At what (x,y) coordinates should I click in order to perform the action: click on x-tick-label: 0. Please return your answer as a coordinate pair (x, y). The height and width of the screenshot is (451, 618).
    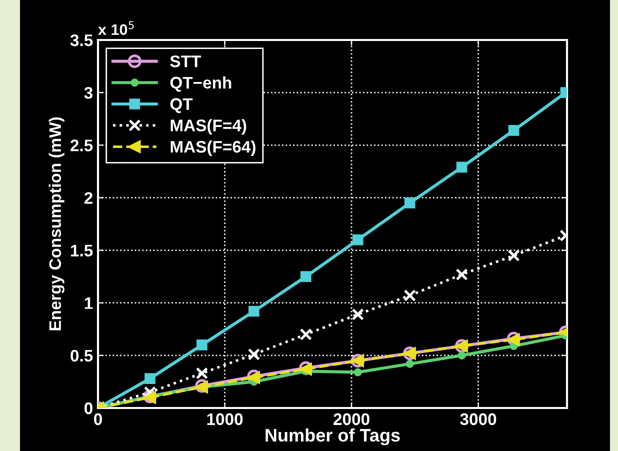
    Looking at the image, I should click on (98, 419).